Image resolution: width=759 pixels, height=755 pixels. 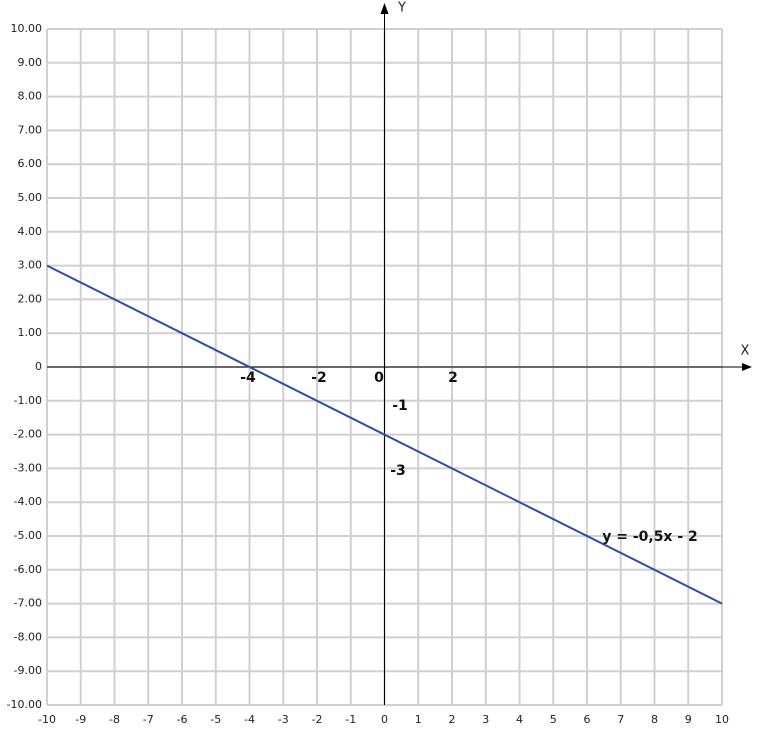 What do you see at coordinates (249, 719) in the screenshot?
I see `x-tick-label: -4` at bounding box center [249, 719].